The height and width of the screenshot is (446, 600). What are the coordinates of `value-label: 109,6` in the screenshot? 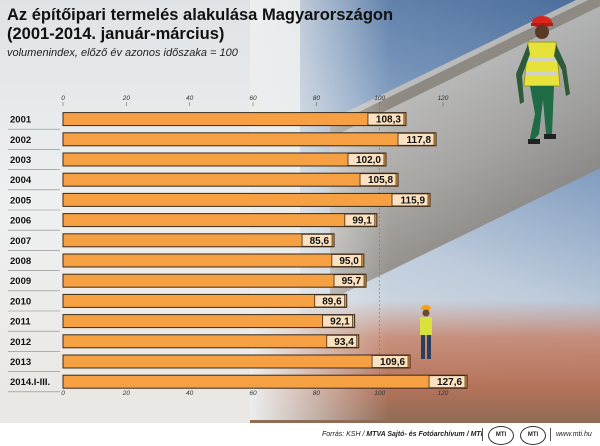 It's located at (392, 362).